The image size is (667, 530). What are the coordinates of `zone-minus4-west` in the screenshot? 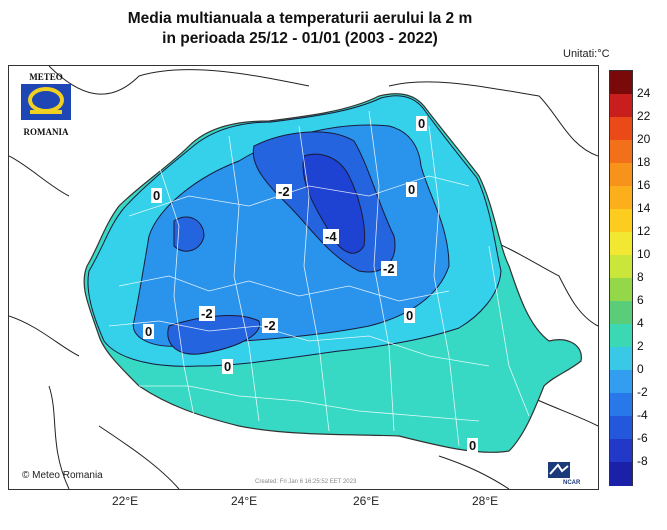 It's located at (189, 234).